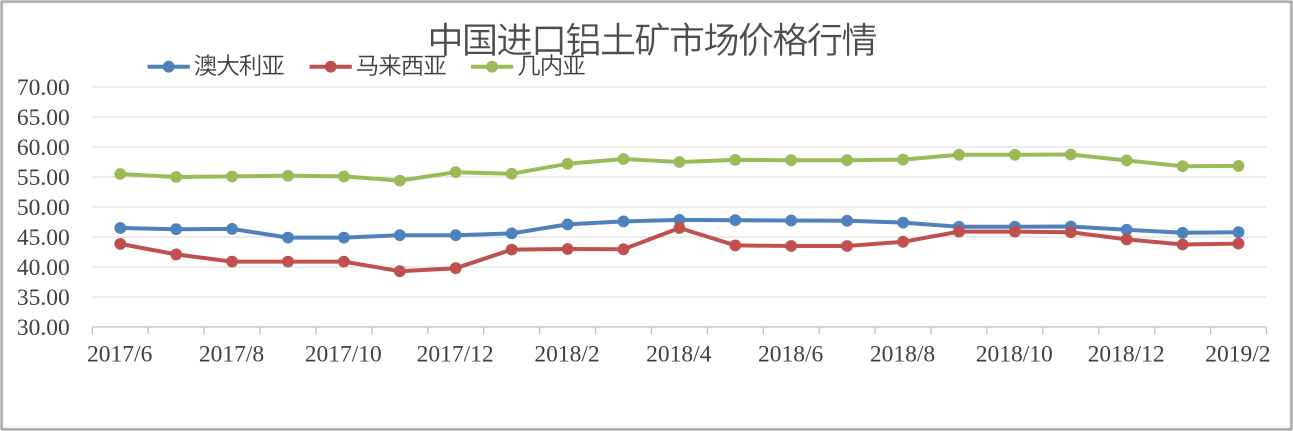 The height and width of the screenshot is (431, 1293). Describe the element at coordinates (902, 355) in the screenshot. I see `svg-text: 2018/8` at that location.